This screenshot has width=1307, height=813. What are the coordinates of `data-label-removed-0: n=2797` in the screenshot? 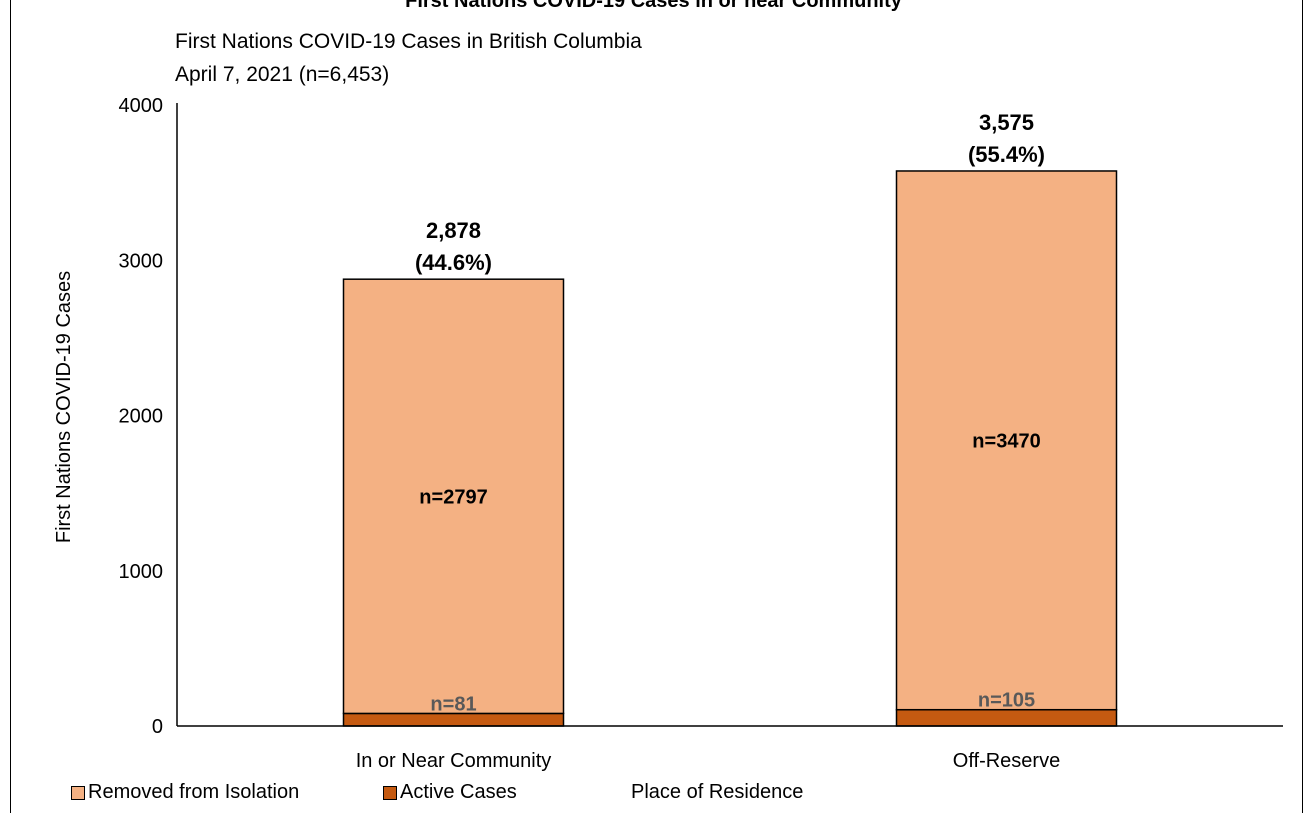 It's located at (453, 497).